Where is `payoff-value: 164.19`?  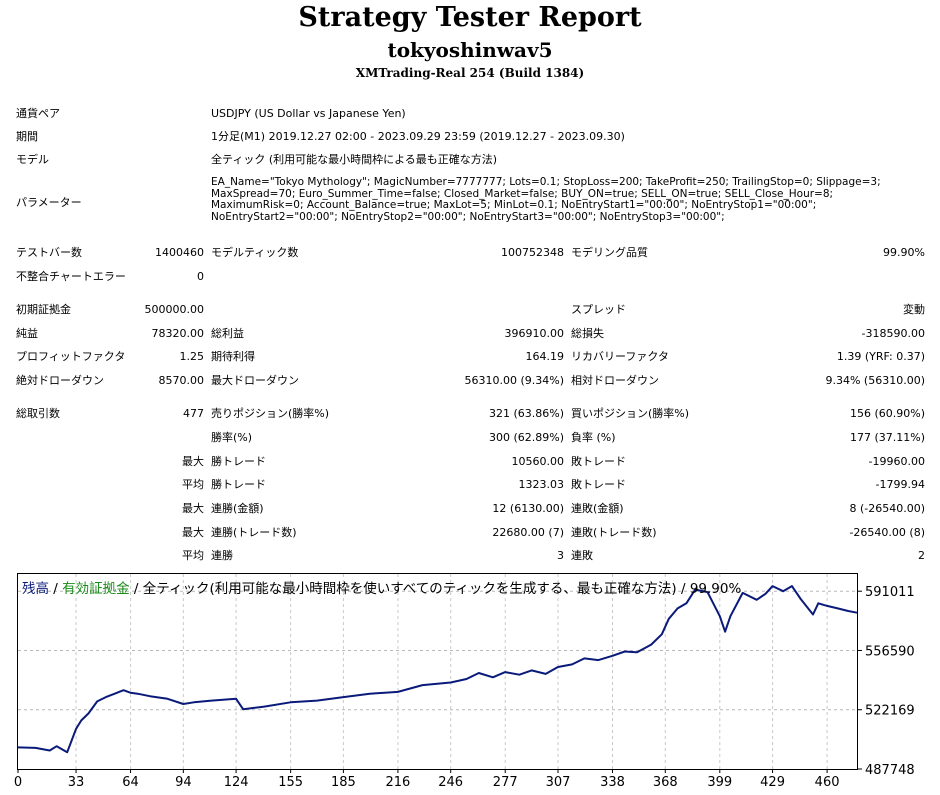
payoff-value: 164.19 is located at coordinates (545, 356).